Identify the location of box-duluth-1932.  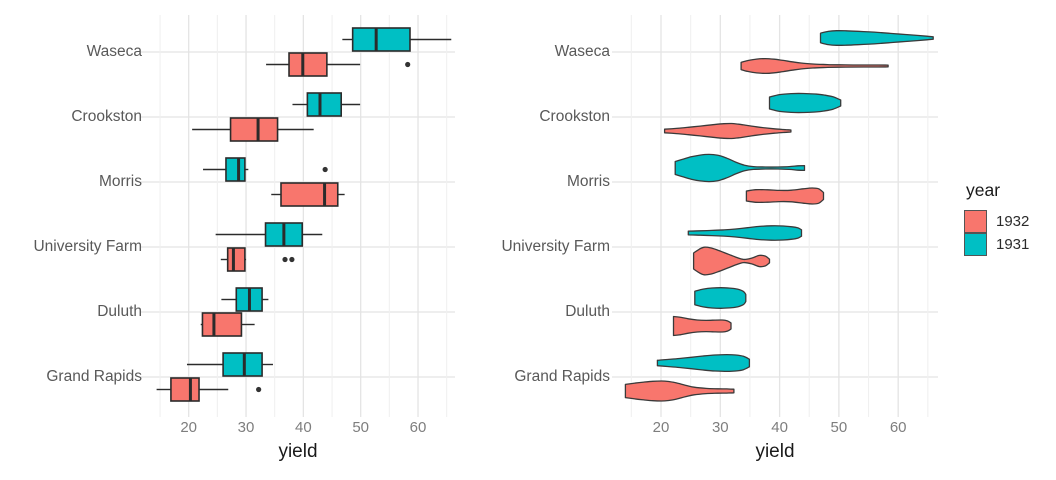
(222, 324).